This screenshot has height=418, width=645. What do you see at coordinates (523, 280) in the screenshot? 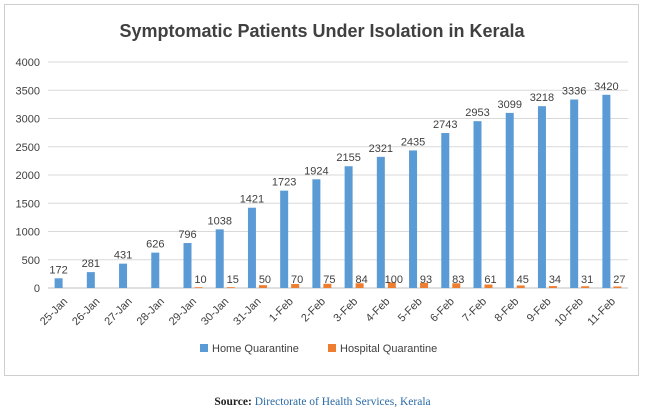
I see `data-label-hospital: 45` at bounding box center [523, 280].